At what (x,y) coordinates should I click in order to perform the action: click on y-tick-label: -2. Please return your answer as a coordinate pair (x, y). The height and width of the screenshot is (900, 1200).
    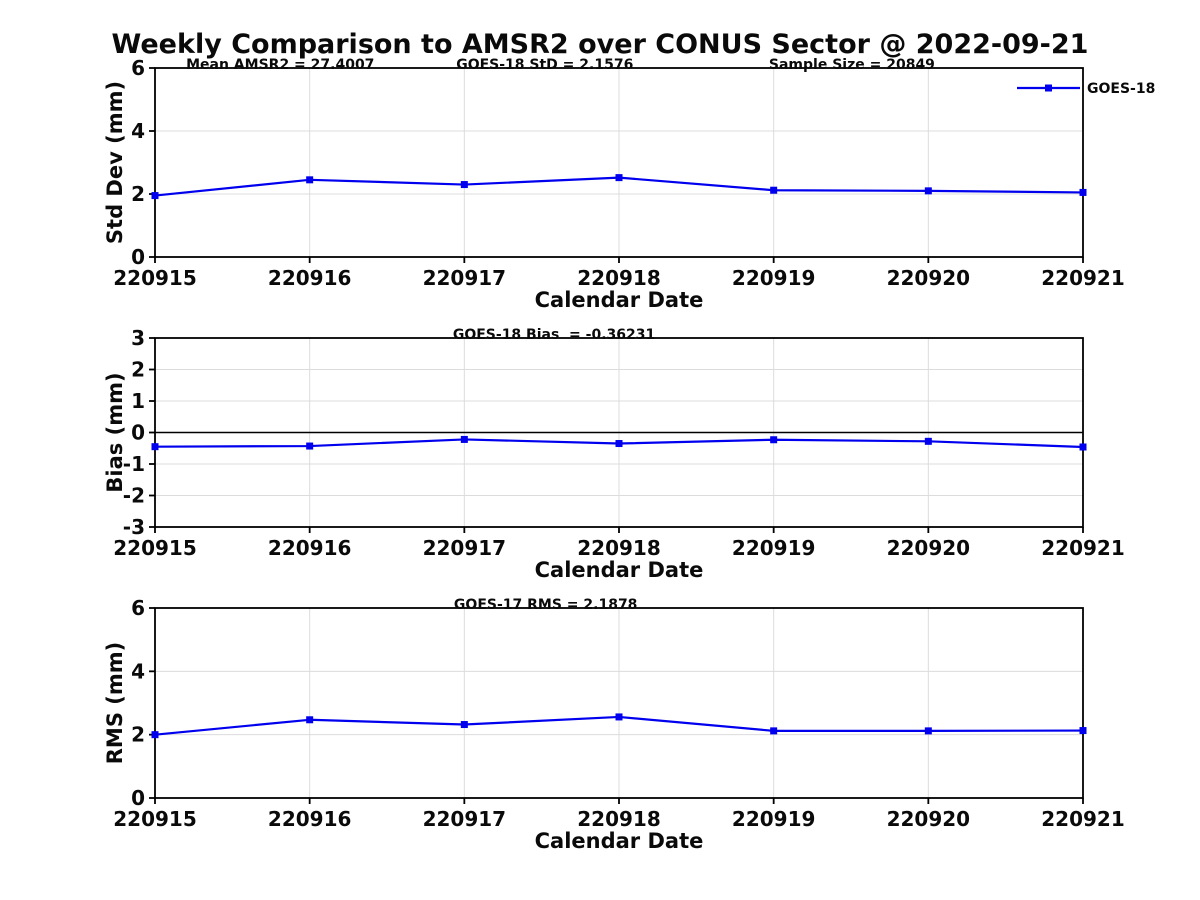
    Looking at the image, I should click on (134, 496).